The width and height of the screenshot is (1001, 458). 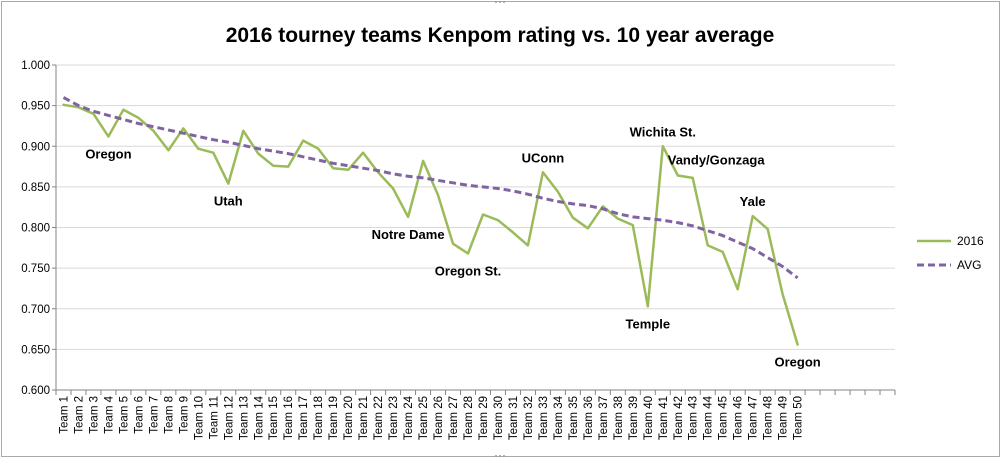 What do you see at coordinates (604, 418) in the screenshot?
I see `x-tick-label: Team 37` at bounding box center [604, 418].